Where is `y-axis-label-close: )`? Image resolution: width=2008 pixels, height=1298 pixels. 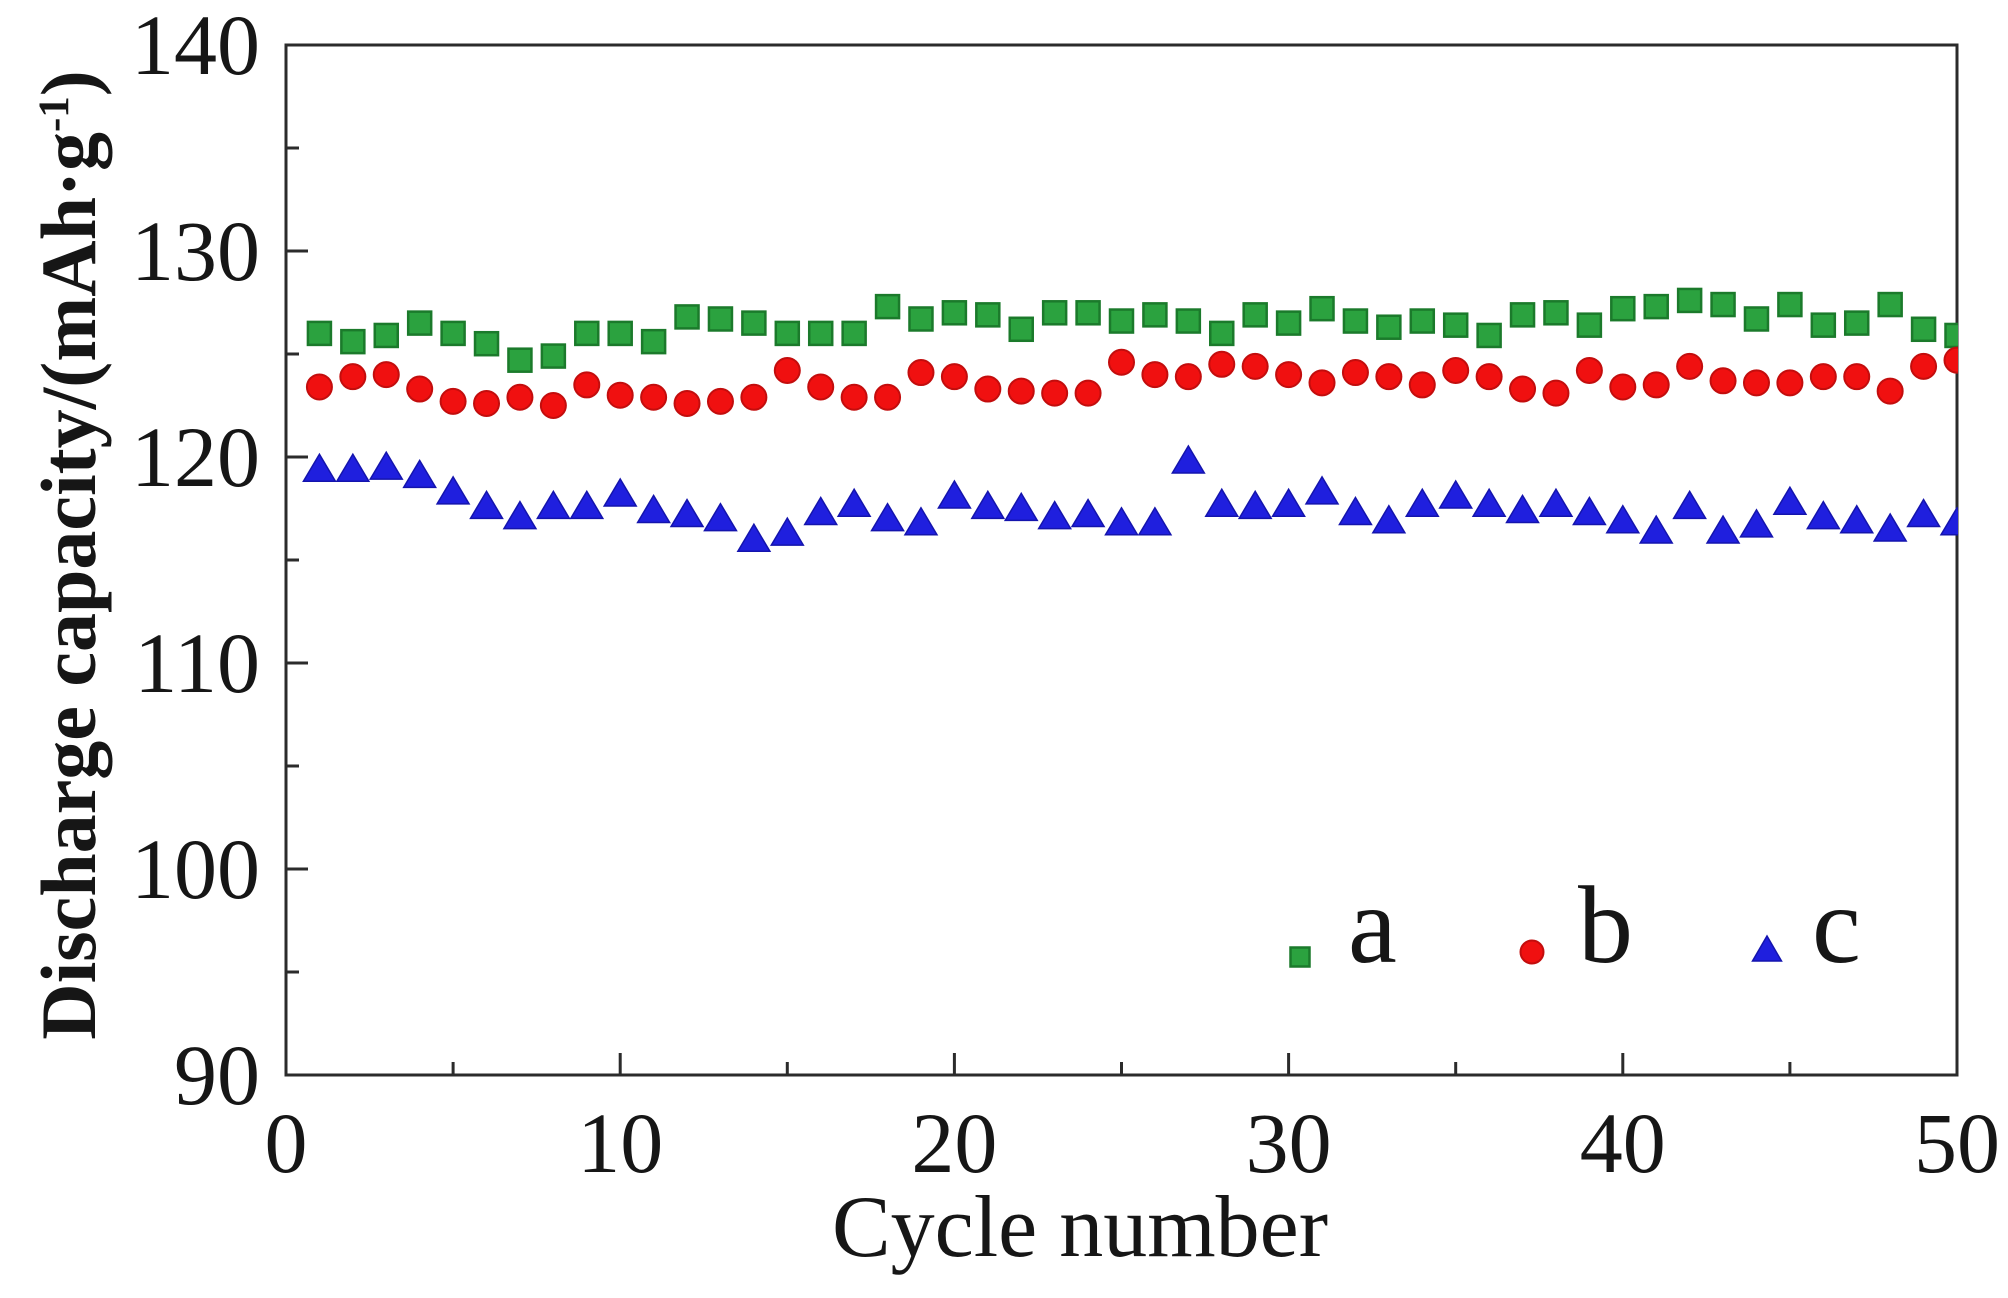 y-axis-label-close: ) is located at coordinates (68, 83).